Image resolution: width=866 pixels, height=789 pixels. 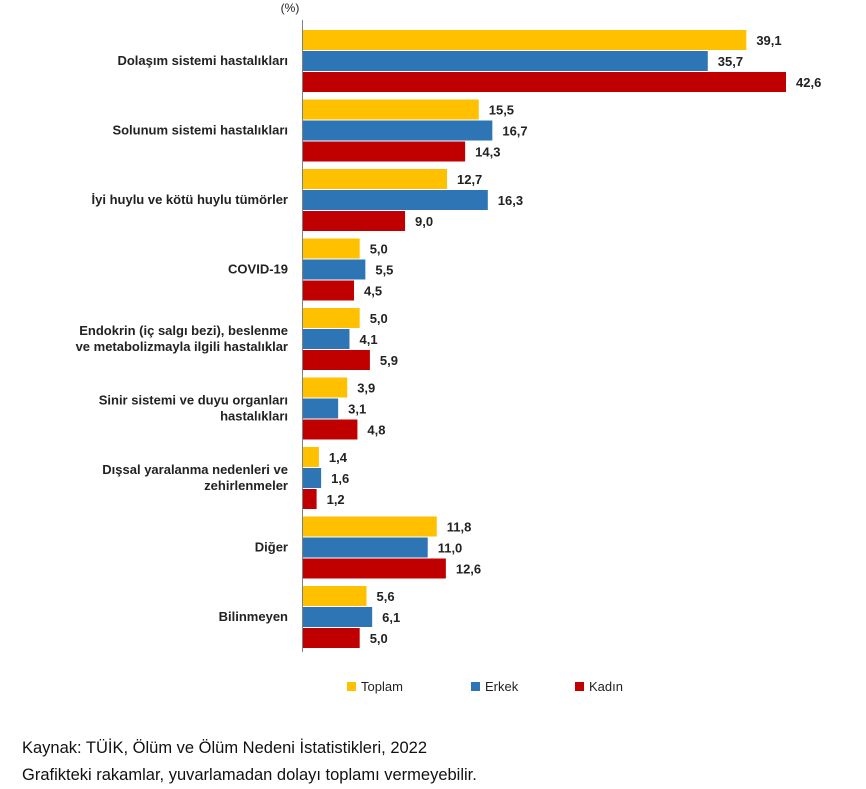 I want to click on data-label: 35,7, so click(x=730, y=61).